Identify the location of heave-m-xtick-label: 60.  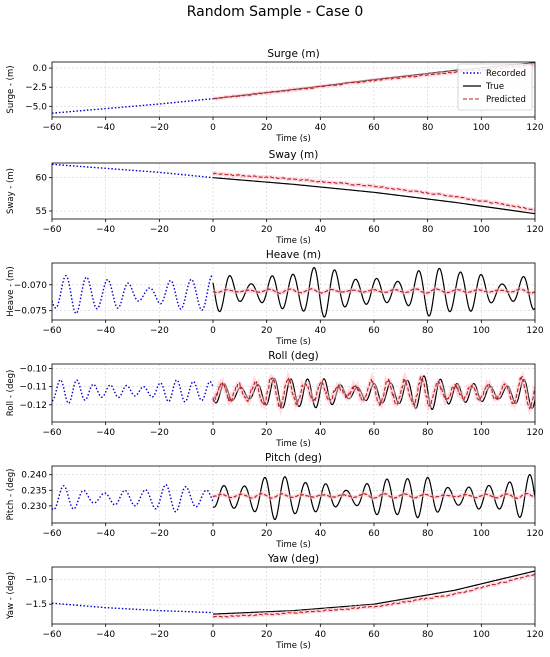
(374, 331).